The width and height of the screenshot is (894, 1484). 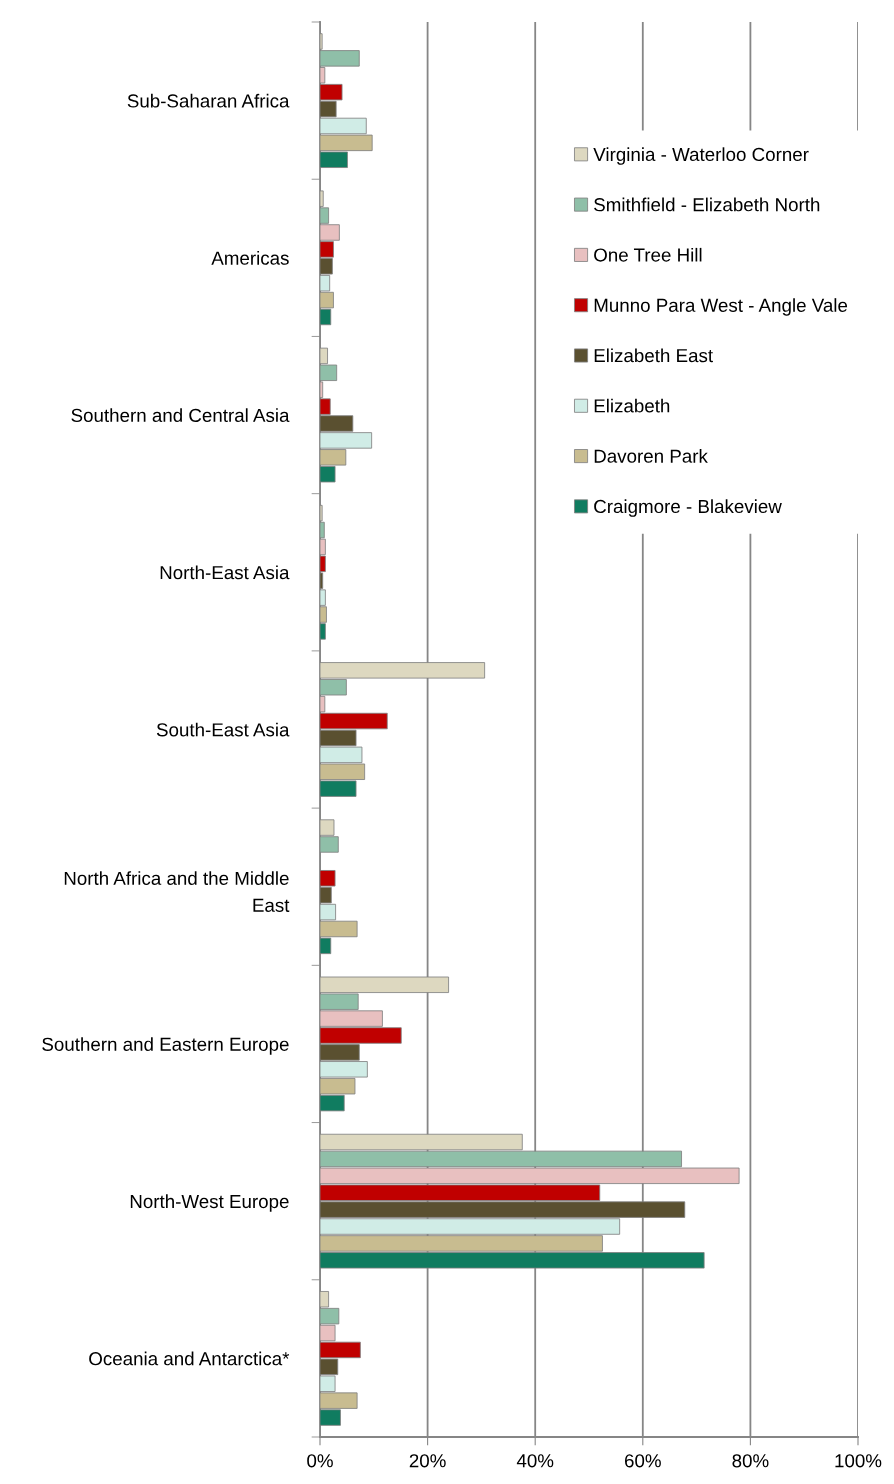 What do you see at coordinates (427, 1461) in the screenshot?
I see `x-tick-label: 20%` at bounding box center [427, 1461].